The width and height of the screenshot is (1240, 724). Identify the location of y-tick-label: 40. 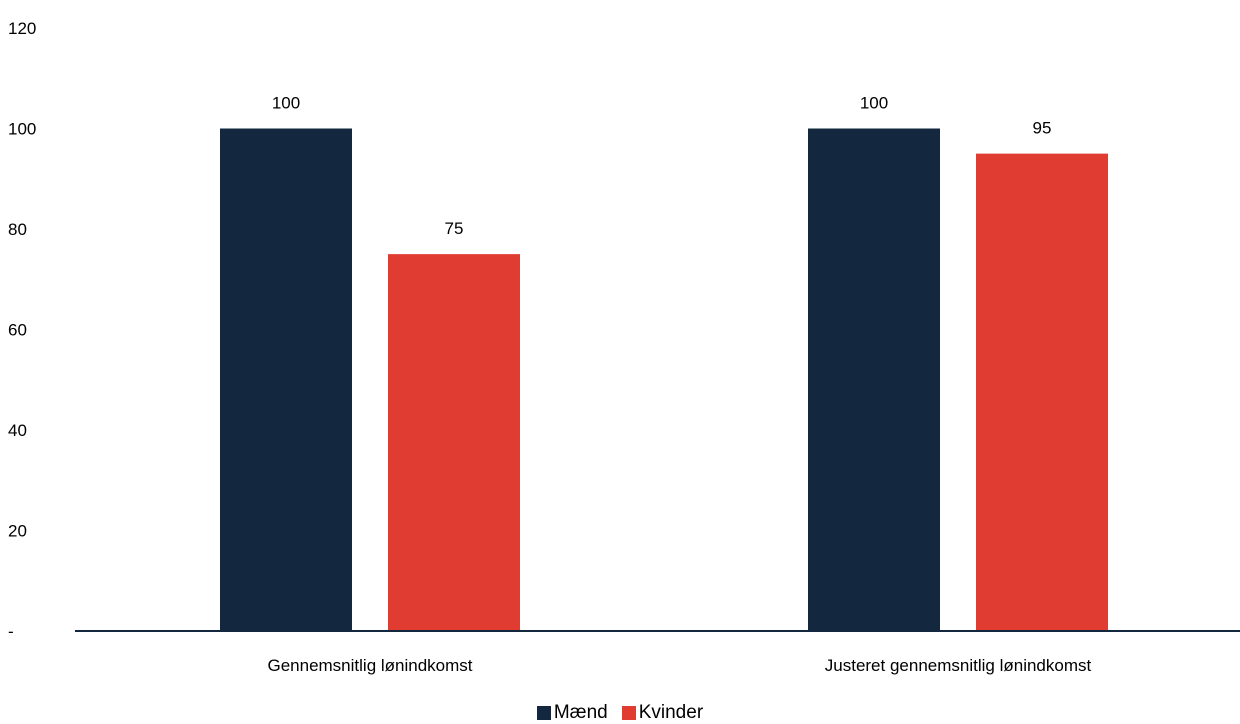
(17, 430).